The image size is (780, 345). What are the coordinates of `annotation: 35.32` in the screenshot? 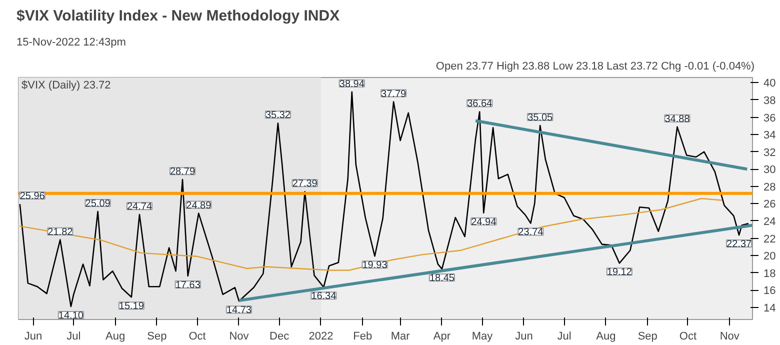 It's located at (278, 116).